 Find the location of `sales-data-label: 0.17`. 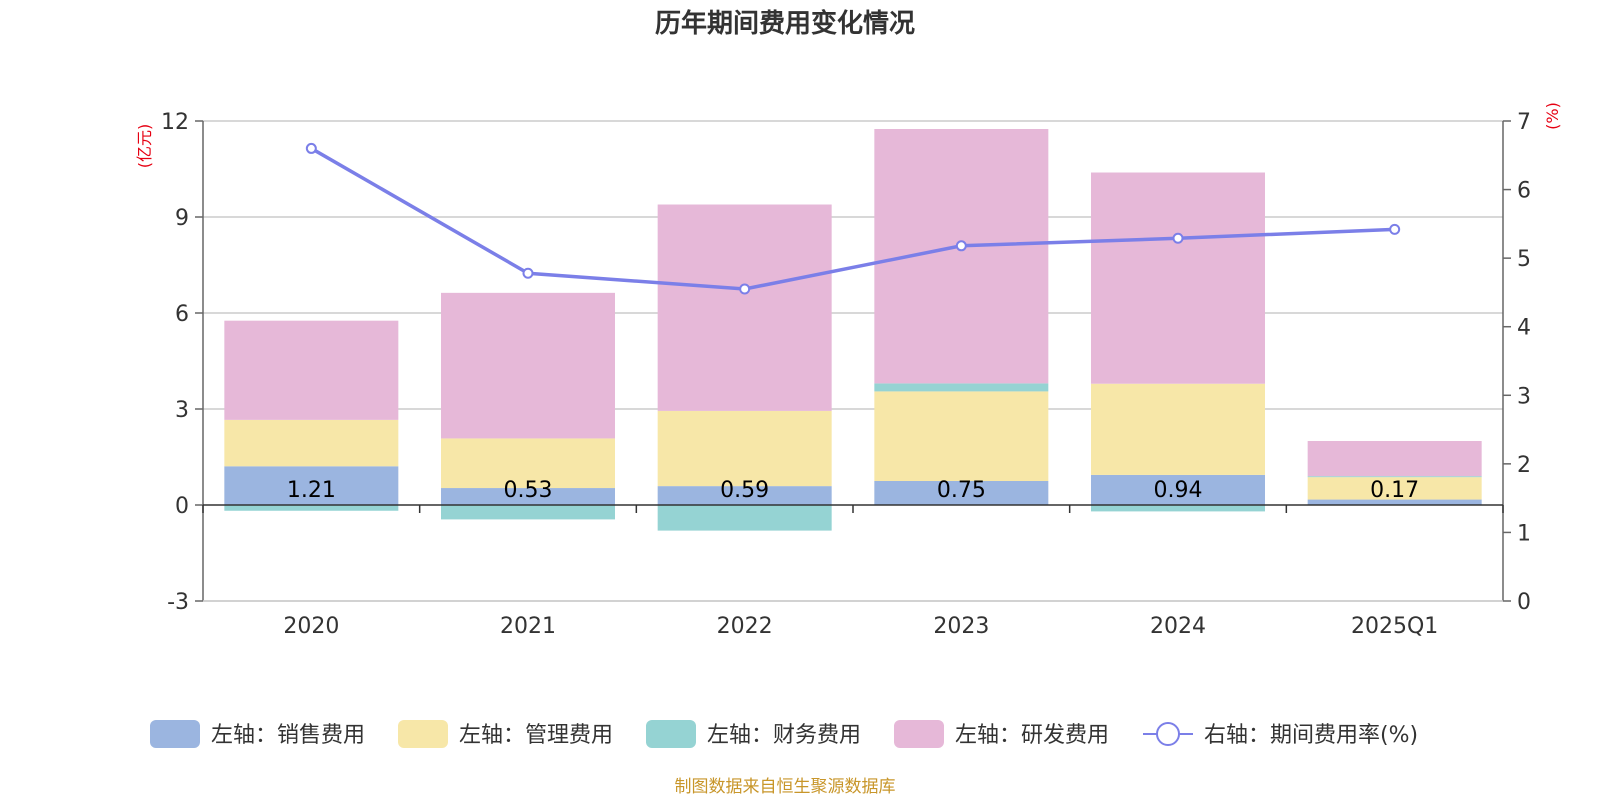

sales-data-label: 0.17 is located at coordinates (1394, 490).